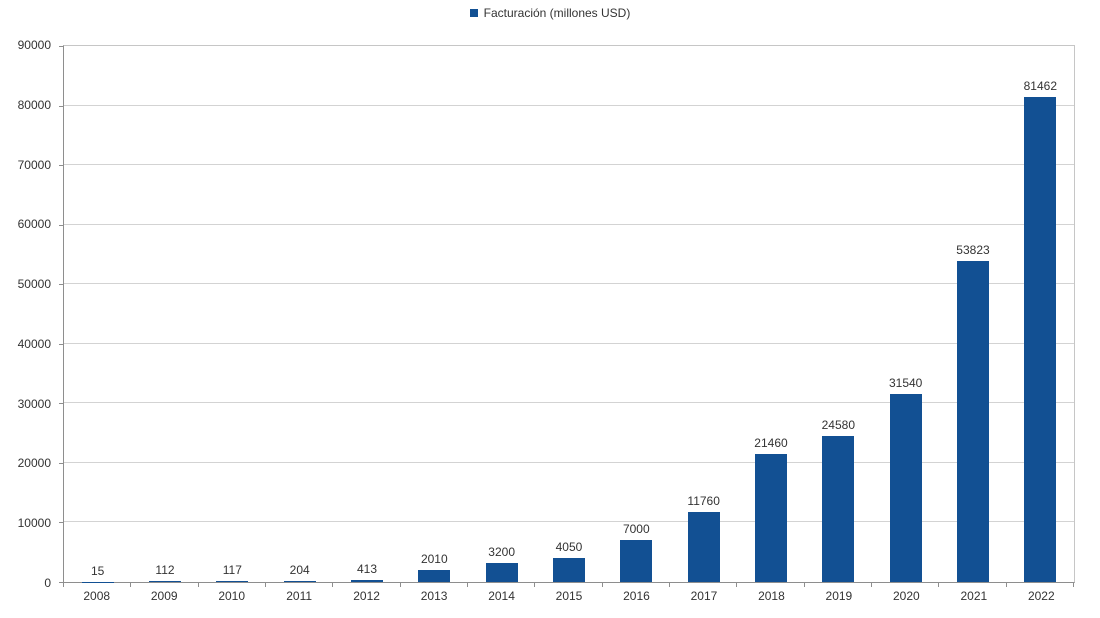  I want to click on x-axis-label: 2017, so click(704, 596).